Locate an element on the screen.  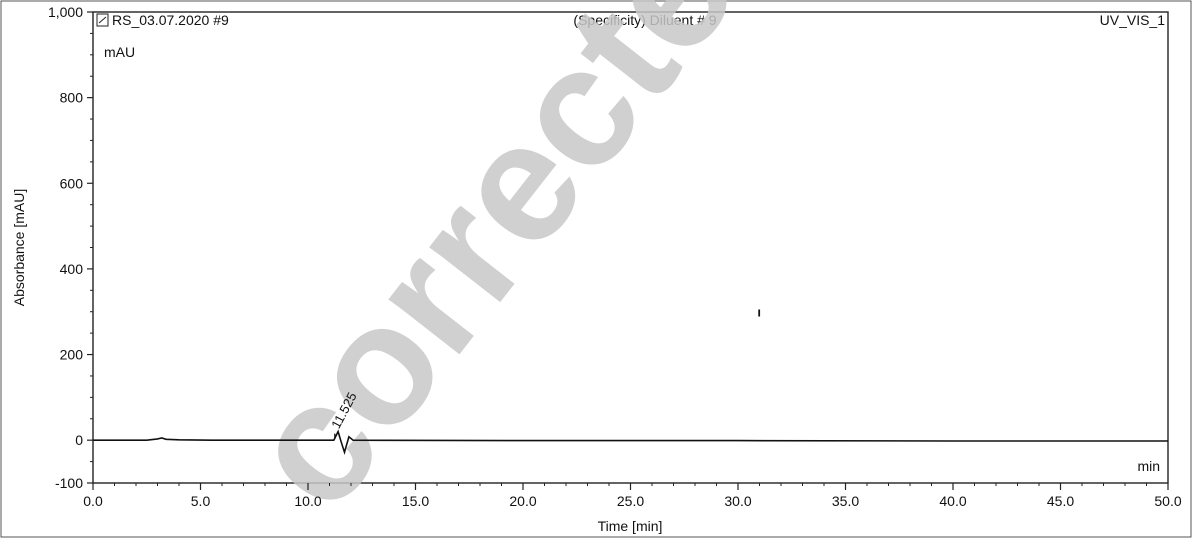
x-tick-label: 30.0 is located at coordinates (737, 501).